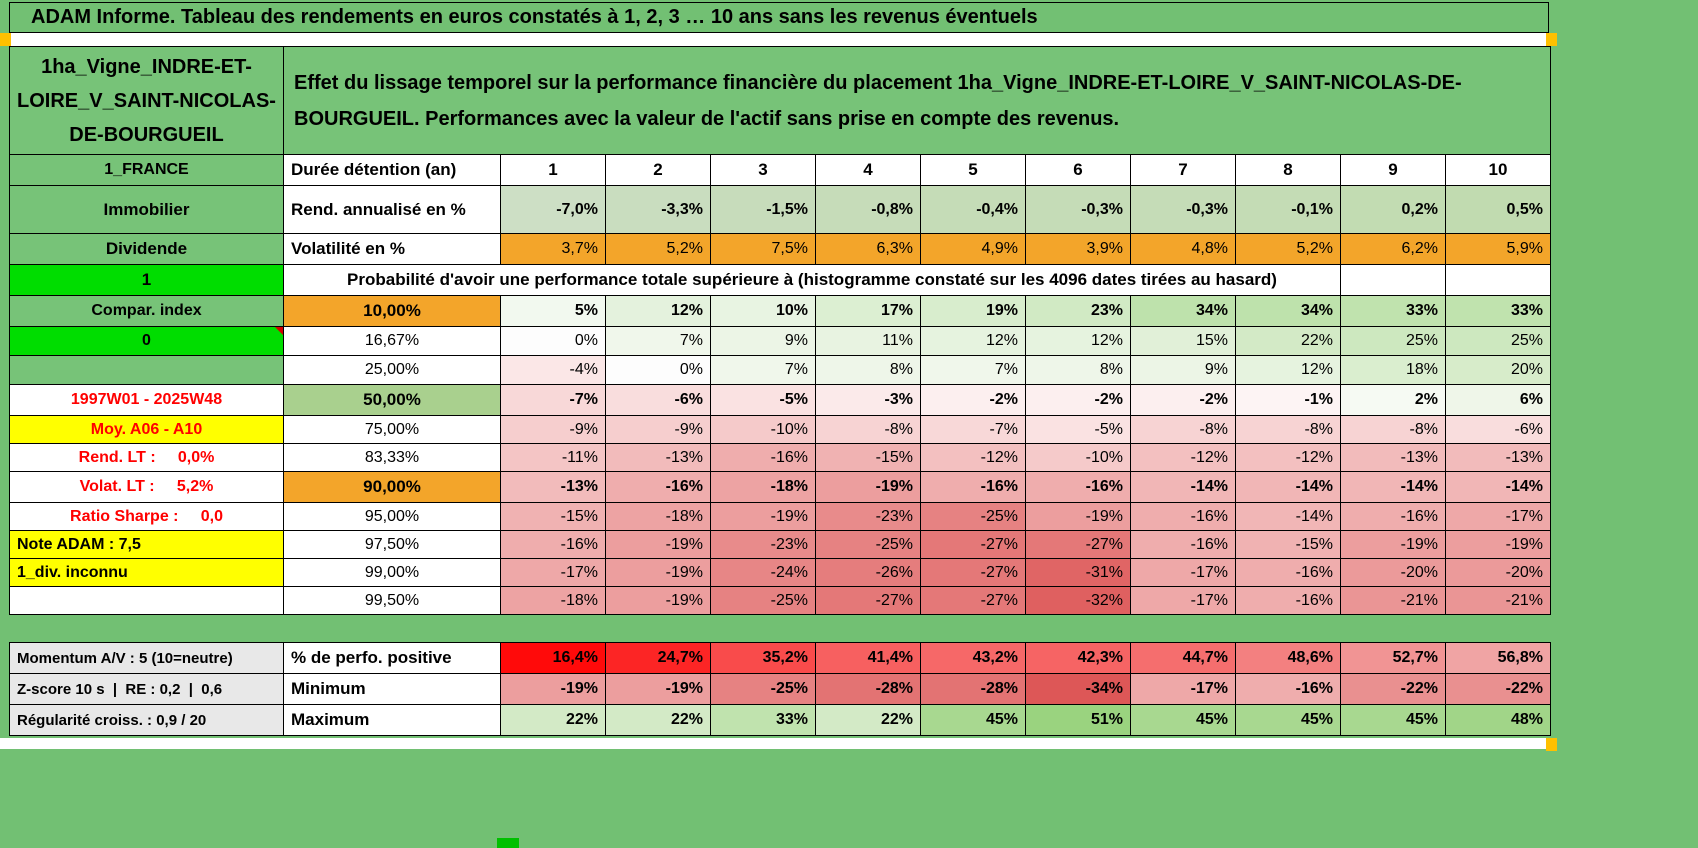 The image size is (1698, 848). I want to click on proba-value: 2%, so click(1393, 400).